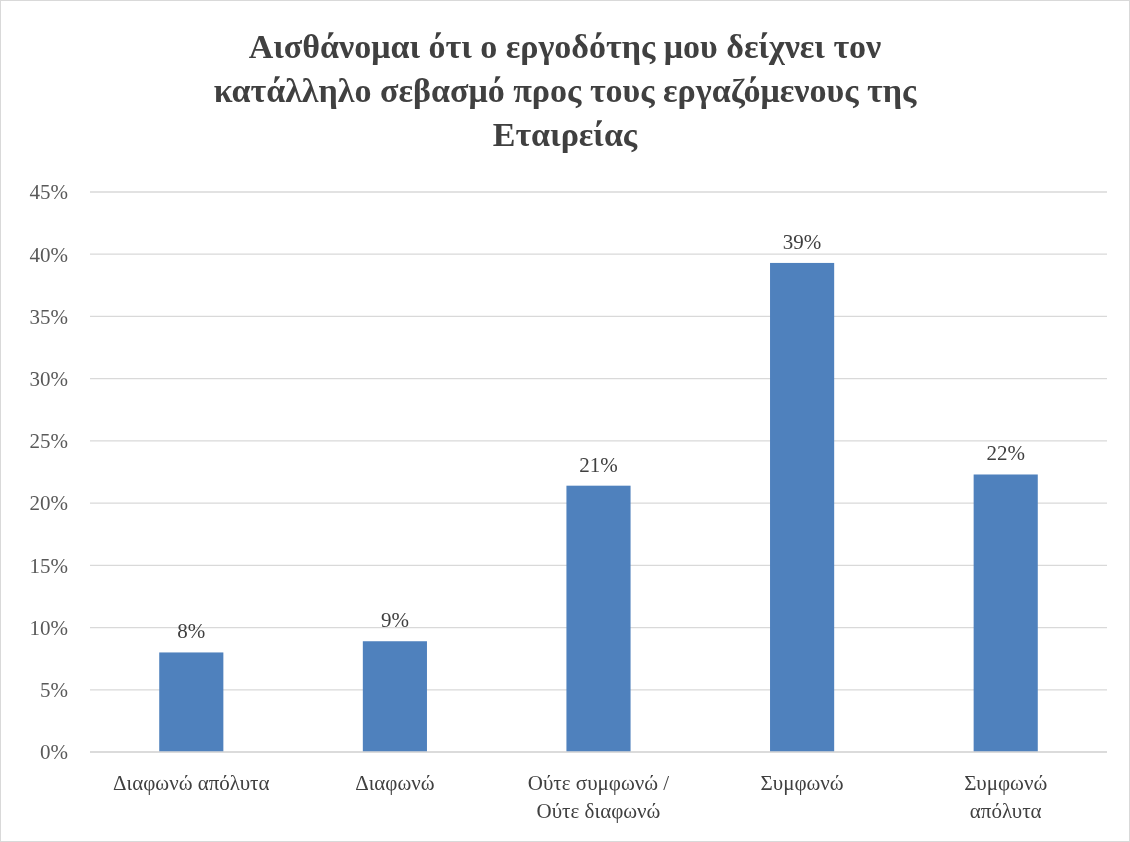 The width and height of the screenshot is (1130, 842). What do you see at coordinates (1005, 453) in the screenshot?
I see `data-label: 22%` at bounding box center [1005, 453].